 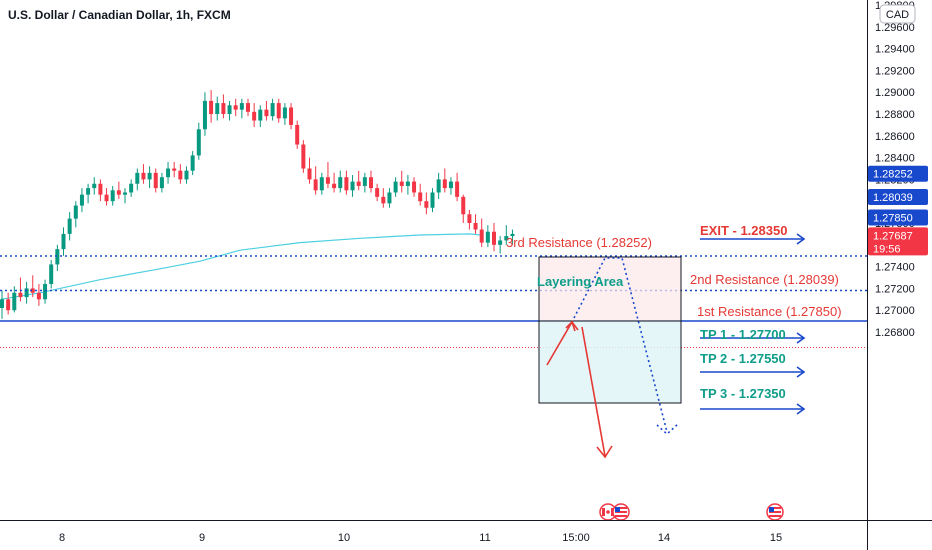 I want to click on resistance-2-label: 2nd Resistance (1.28039), so click(x=764, y=279).